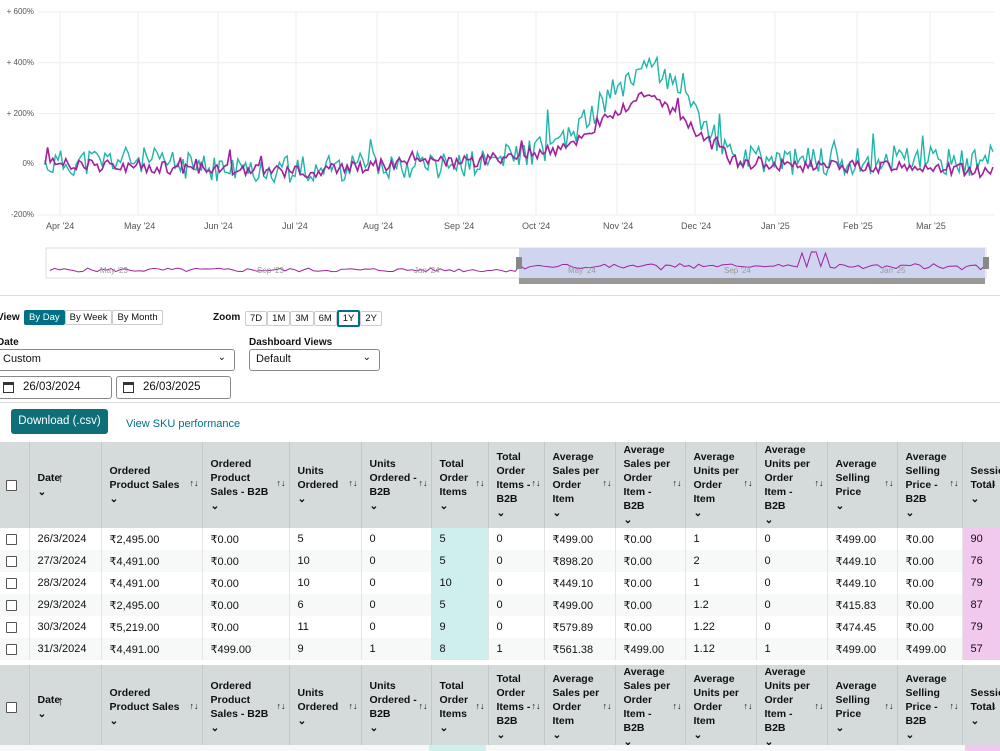 The height and width of the screenshot is (751, 1000). What do you see at coordinates (256, 318) in the screenshot?
I see `zoom-7d-button: 7D` at bounding box center [256, 318].